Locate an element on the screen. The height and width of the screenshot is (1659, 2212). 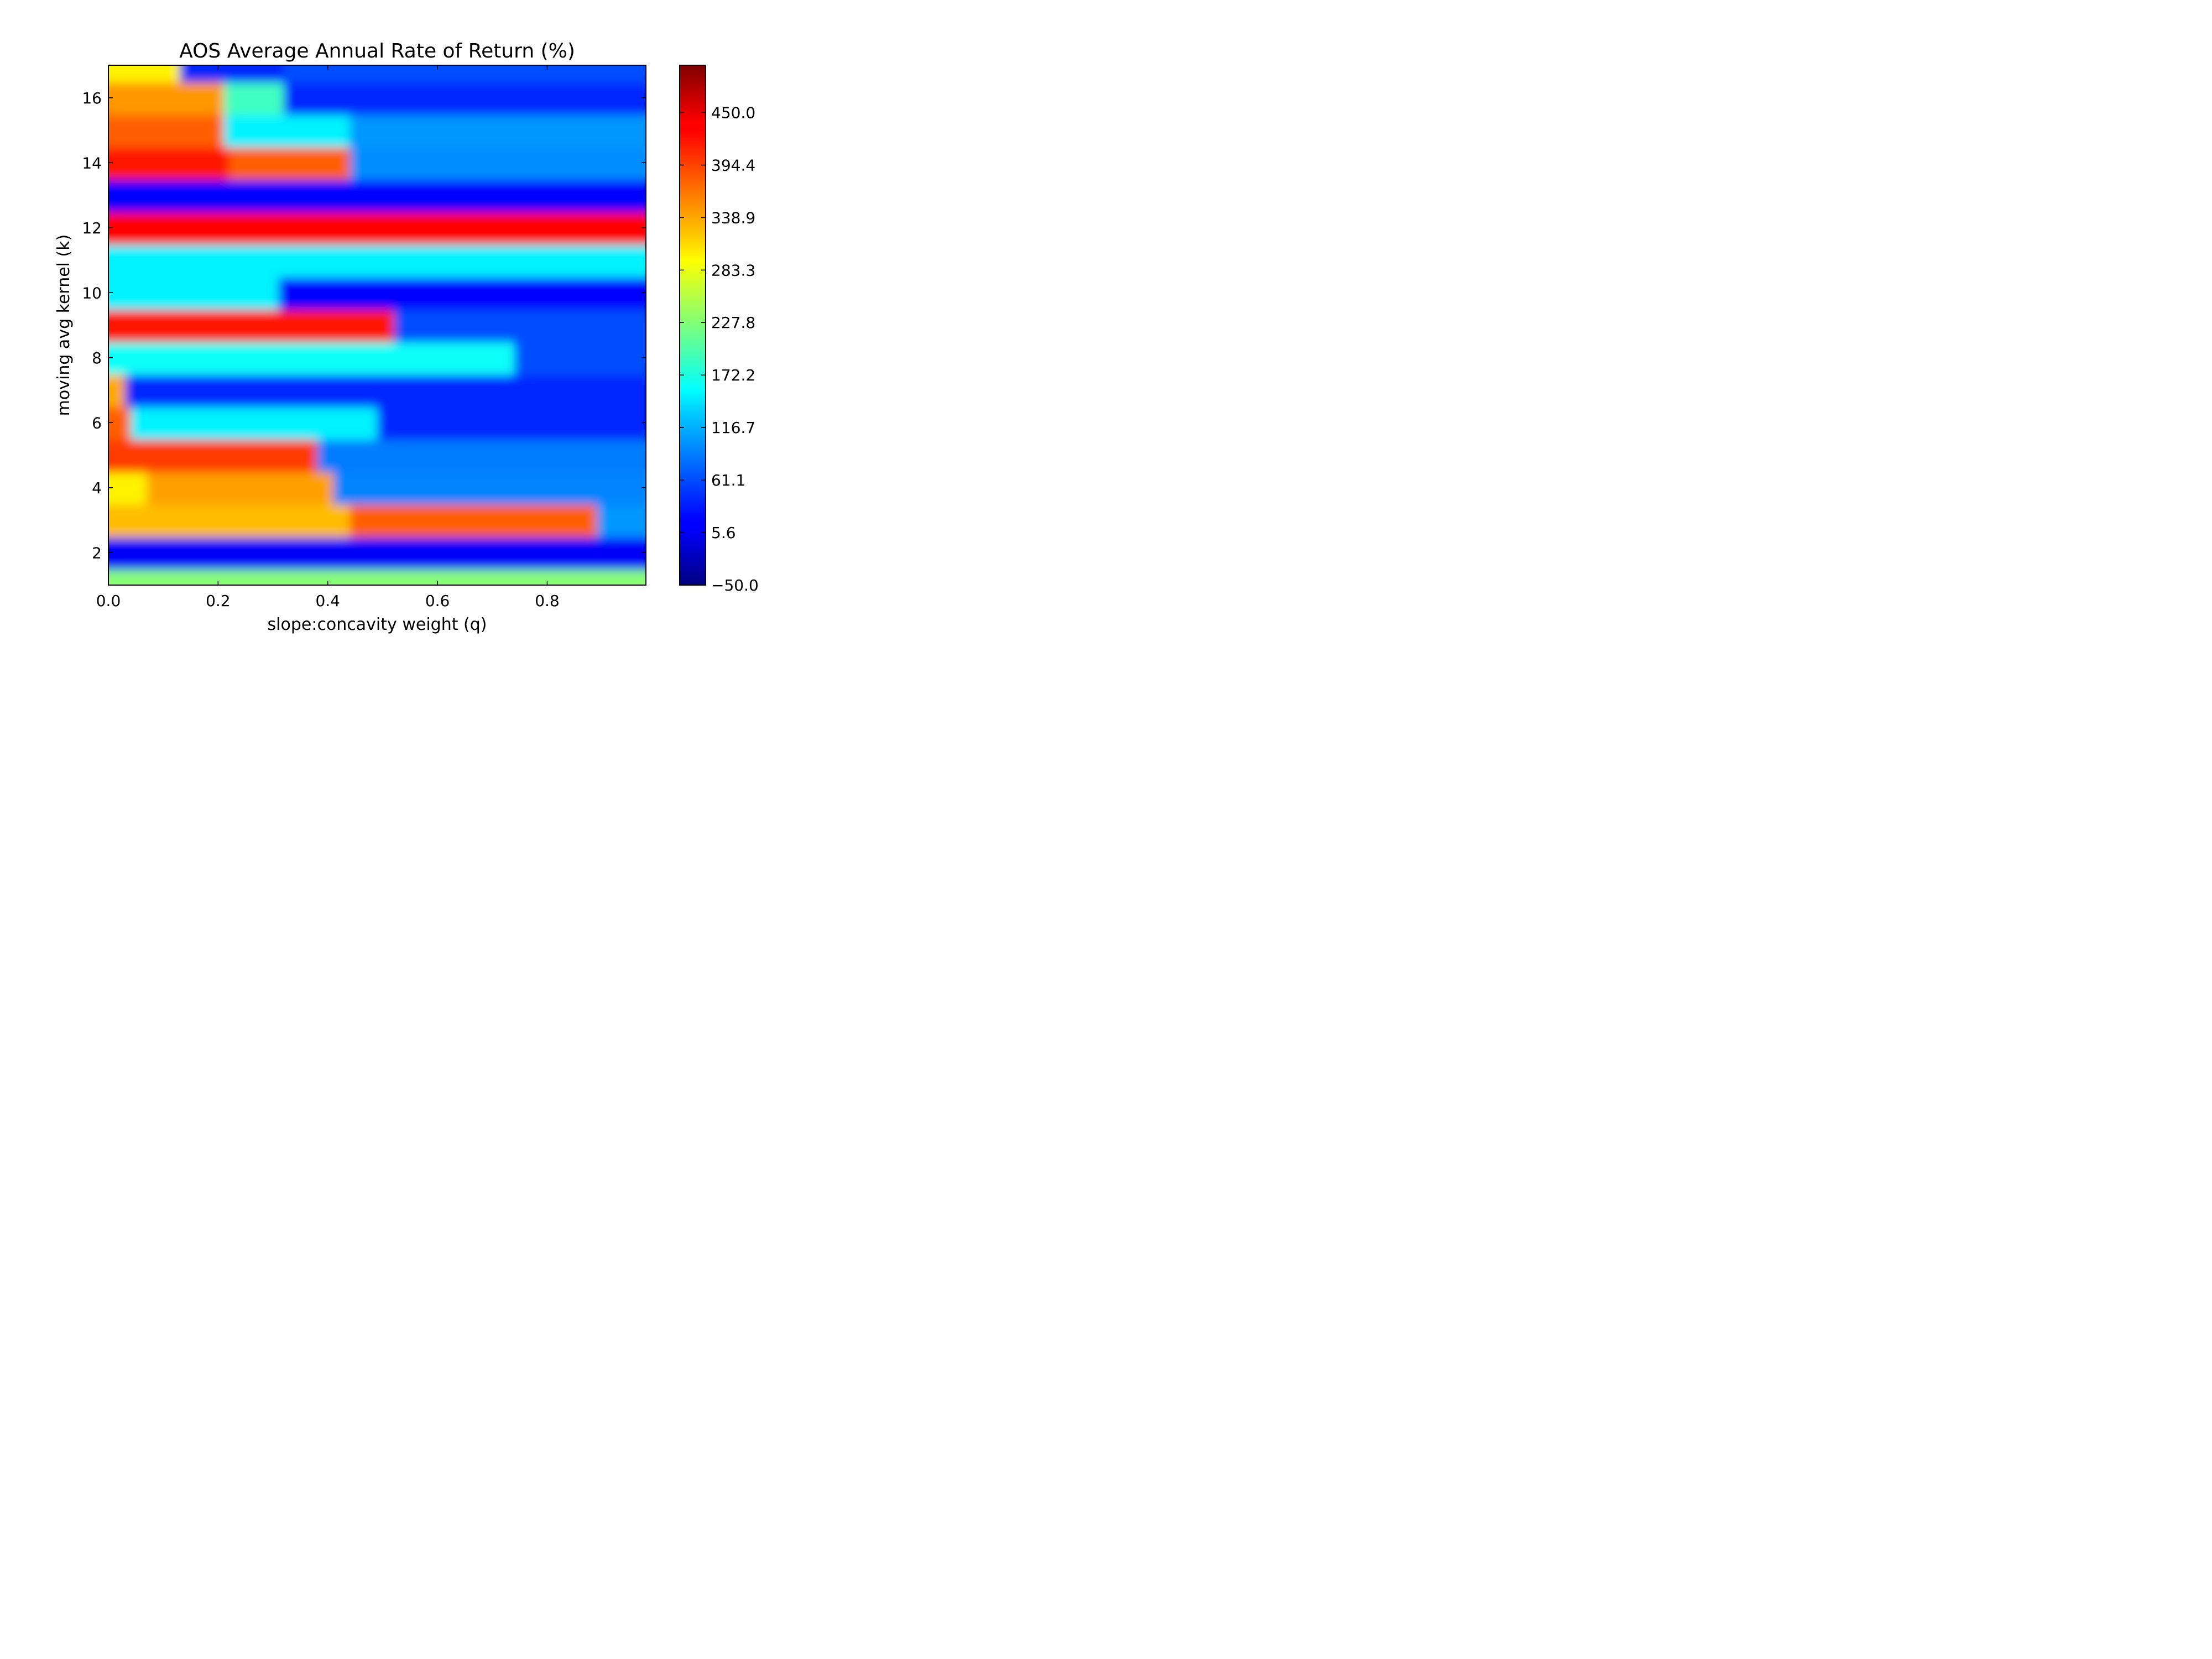
x-axis-label: slope:concavity weight (q) is located at coordinates (377, 625).